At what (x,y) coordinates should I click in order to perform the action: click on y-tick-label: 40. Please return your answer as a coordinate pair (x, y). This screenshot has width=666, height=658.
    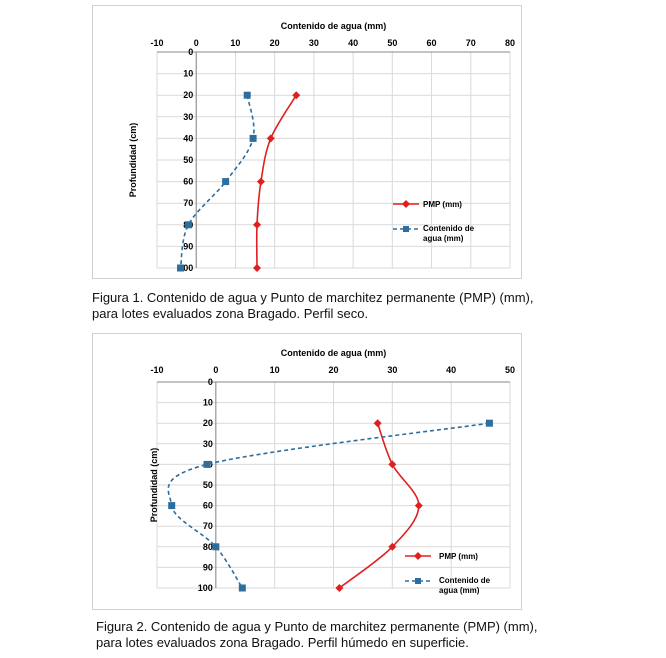
    Looking at the image, I should click on (188, 138).